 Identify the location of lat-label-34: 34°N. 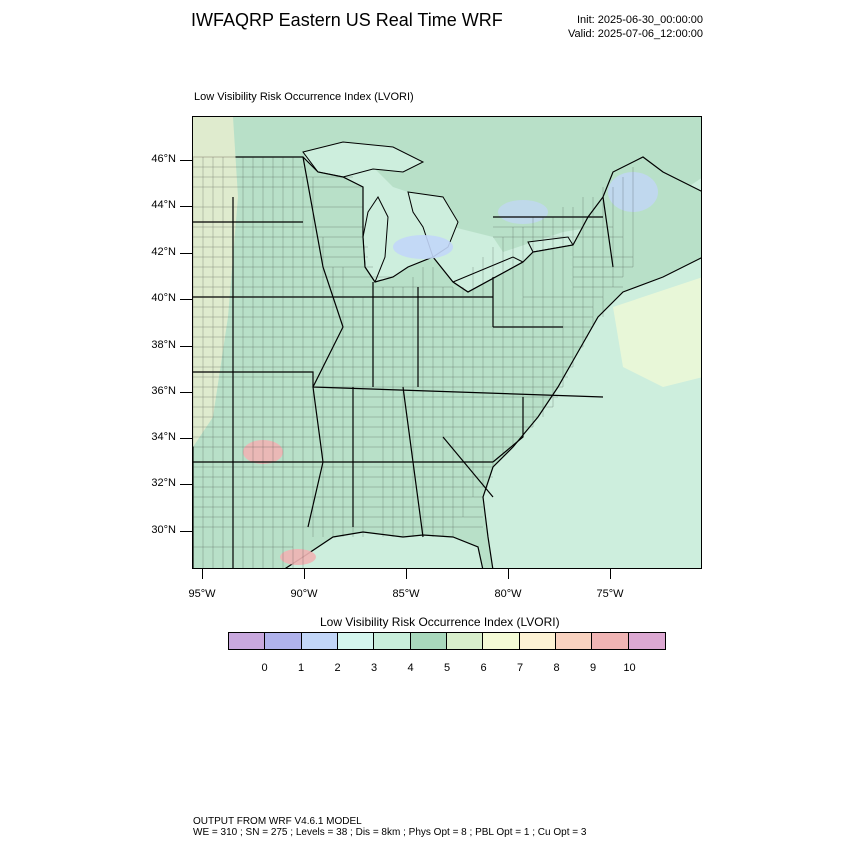
(163, 437).